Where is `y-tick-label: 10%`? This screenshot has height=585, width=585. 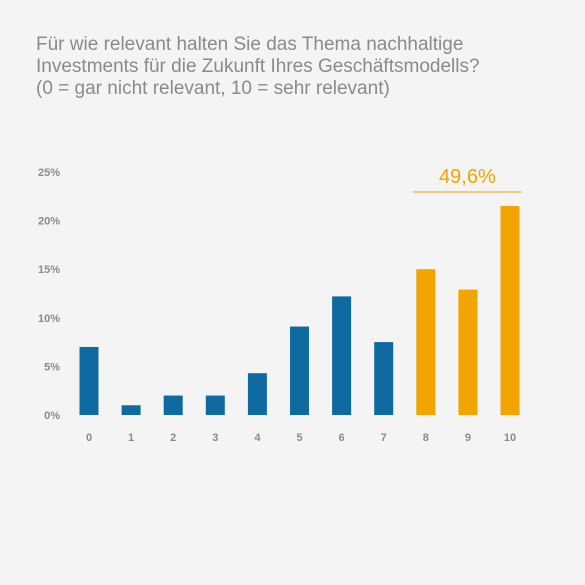
y-tick-label: 10% is located at coordinates (49, 319).